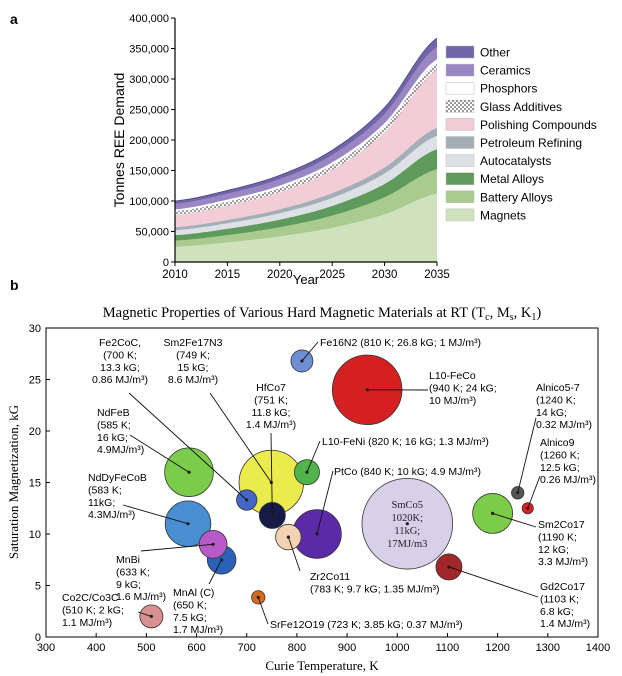 The width and height of the screenshot is (622, 676). Describe the element at coordinates (193, 355) in the screenshot. I see `bubble-label-sm2fe17n3: (749 K;` at that location.